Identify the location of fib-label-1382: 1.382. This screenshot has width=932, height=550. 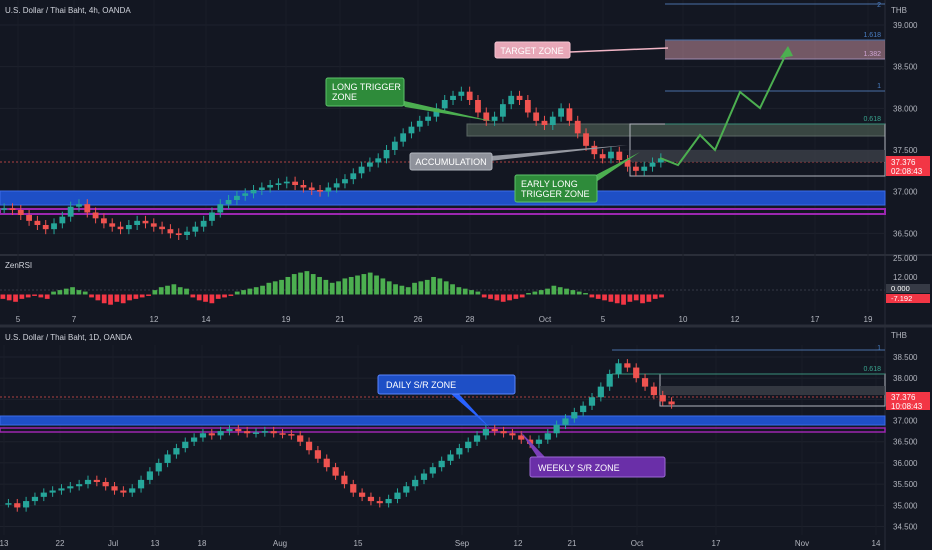
(872, 54).